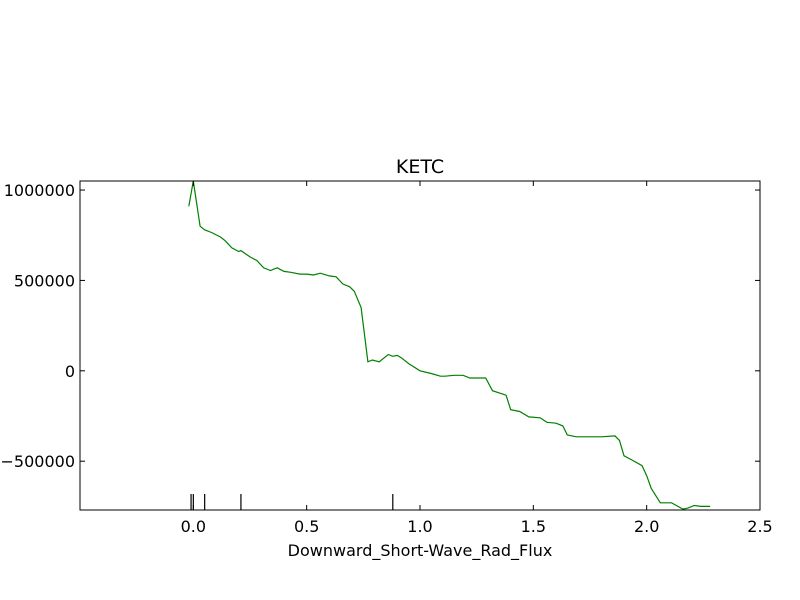  I want to click on x-tick-label: 1.5, so click(533, 526).